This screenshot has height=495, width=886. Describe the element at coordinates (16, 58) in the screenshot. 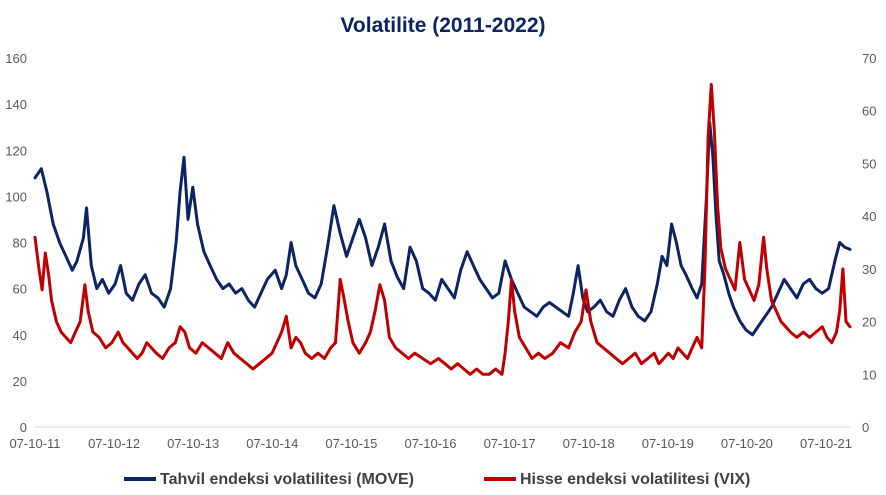

I see `left-tick-label: 160` at that location.